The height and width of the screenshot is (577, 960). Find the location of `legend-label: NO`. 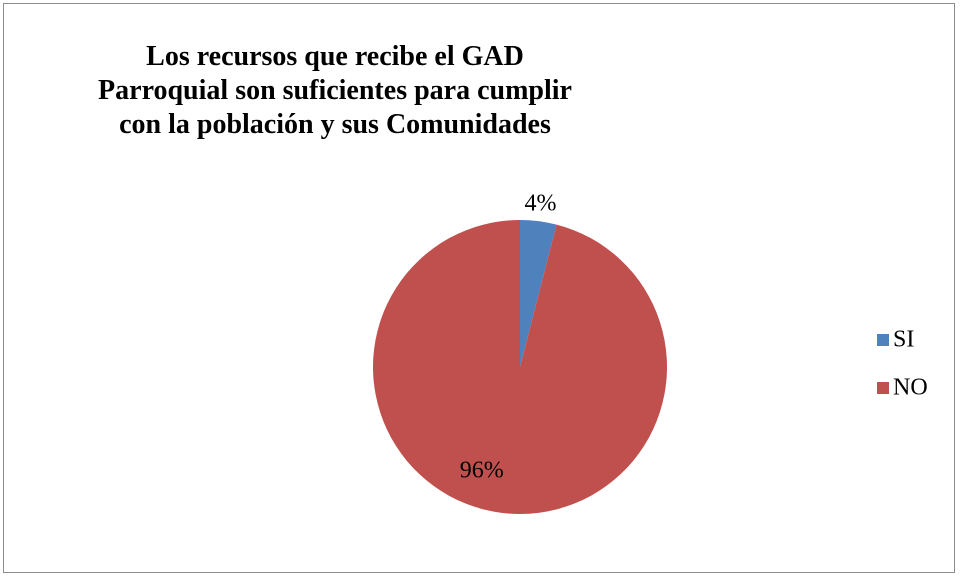

legend-label: NO is located at coordinates (910, 388).